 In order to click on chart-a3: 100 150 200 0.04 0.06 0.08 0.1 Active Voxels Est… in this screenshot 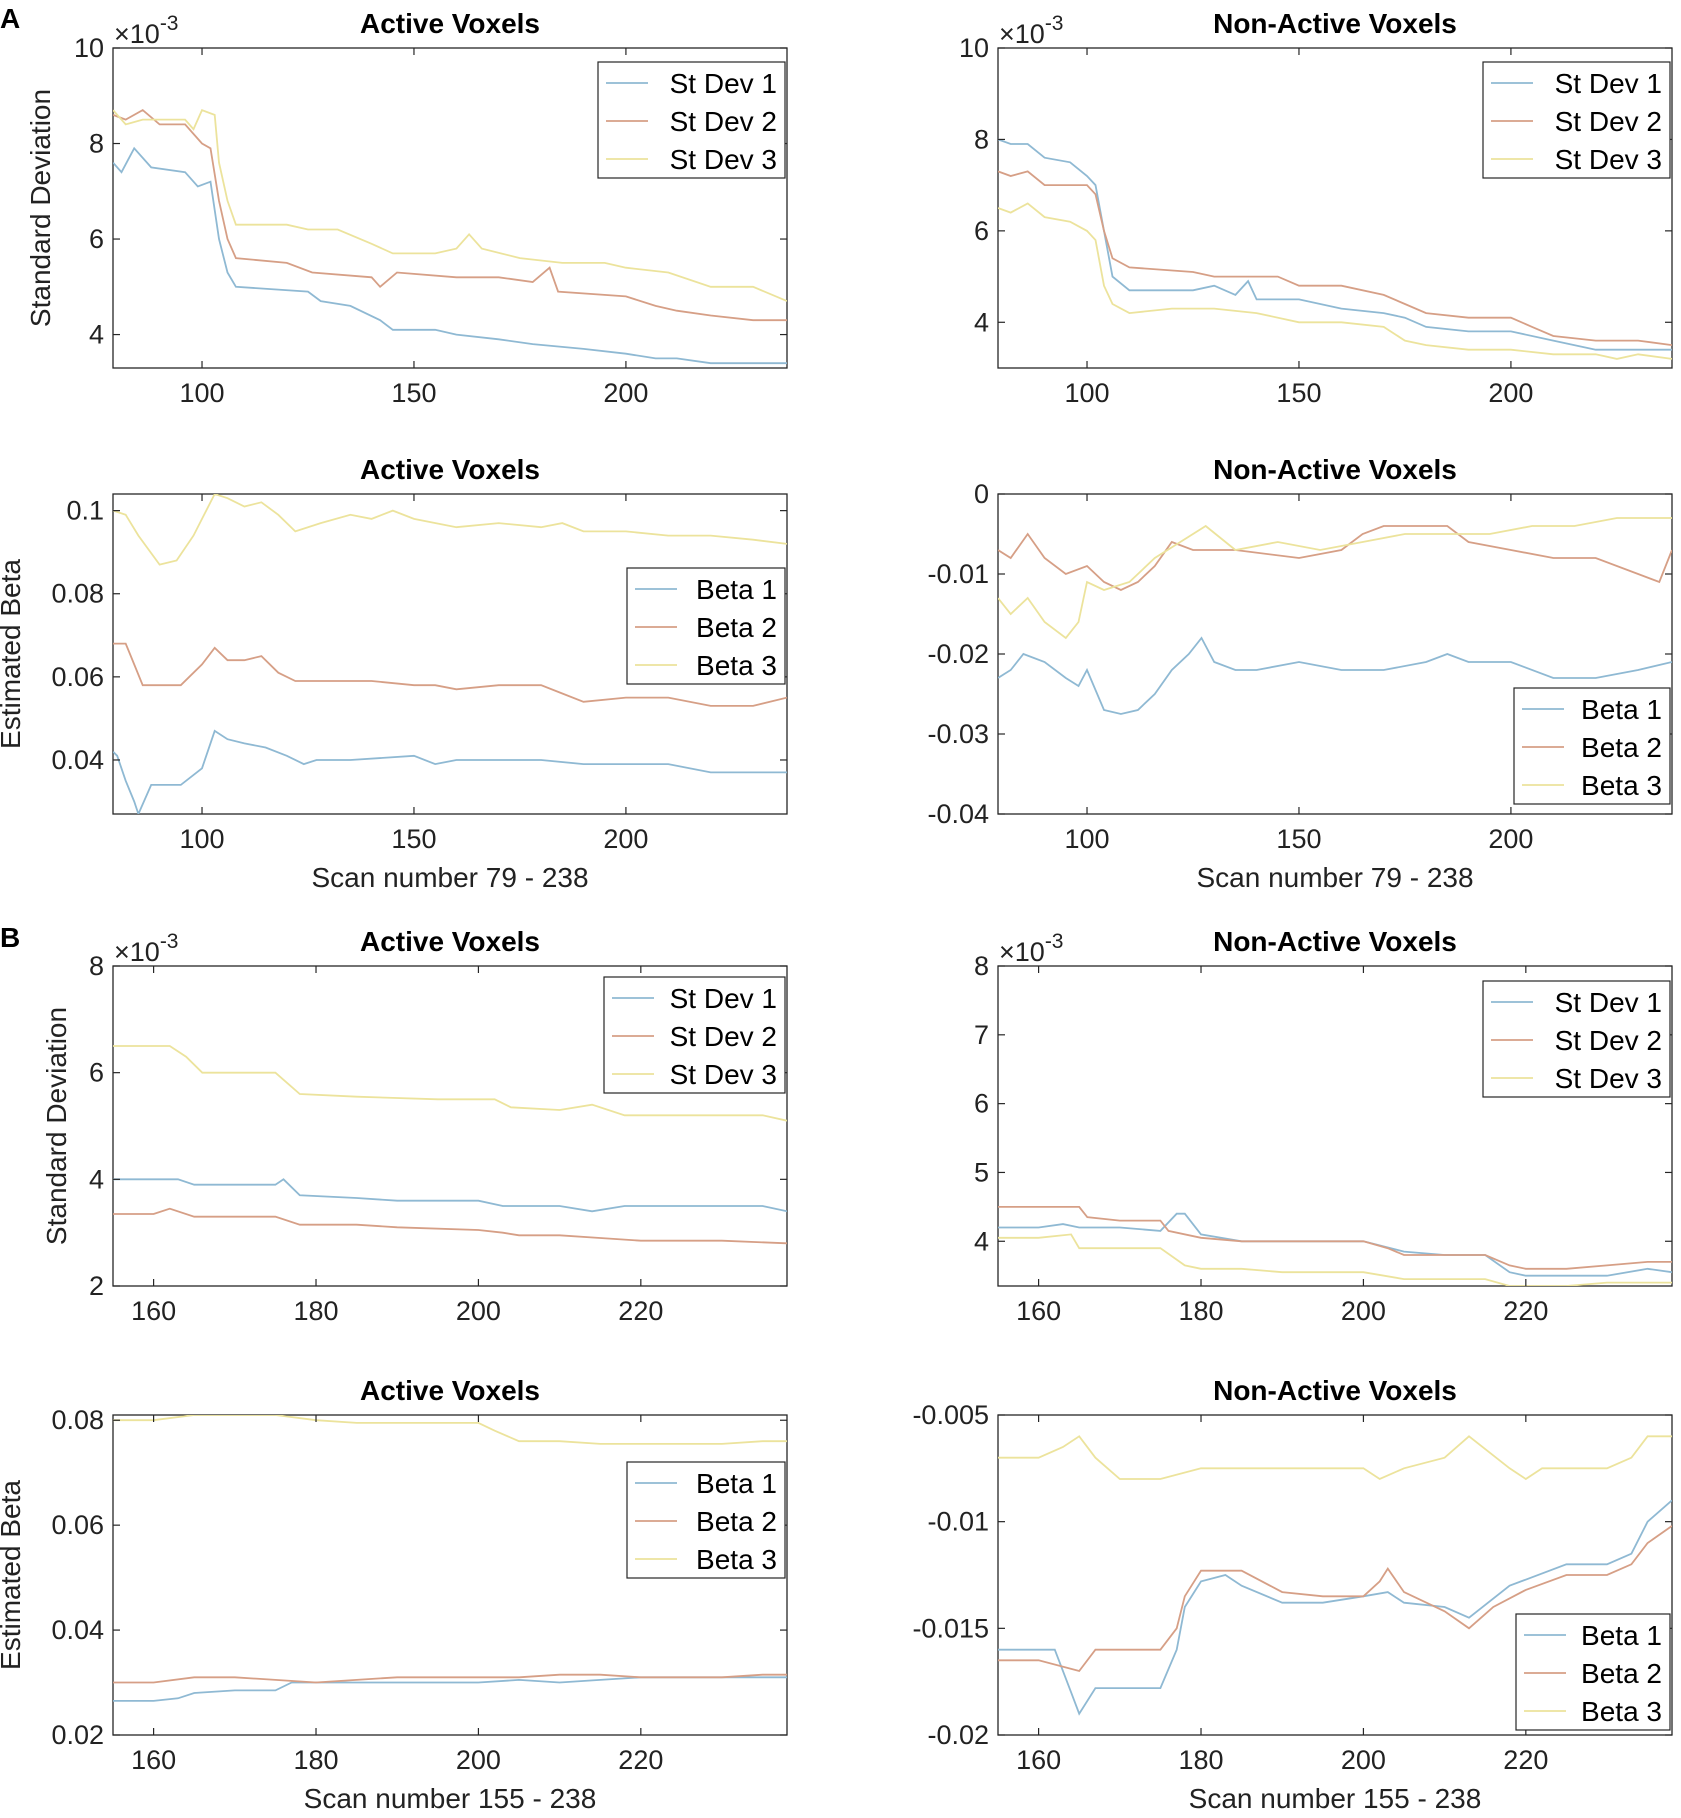, I will do `click(394, 673)`.